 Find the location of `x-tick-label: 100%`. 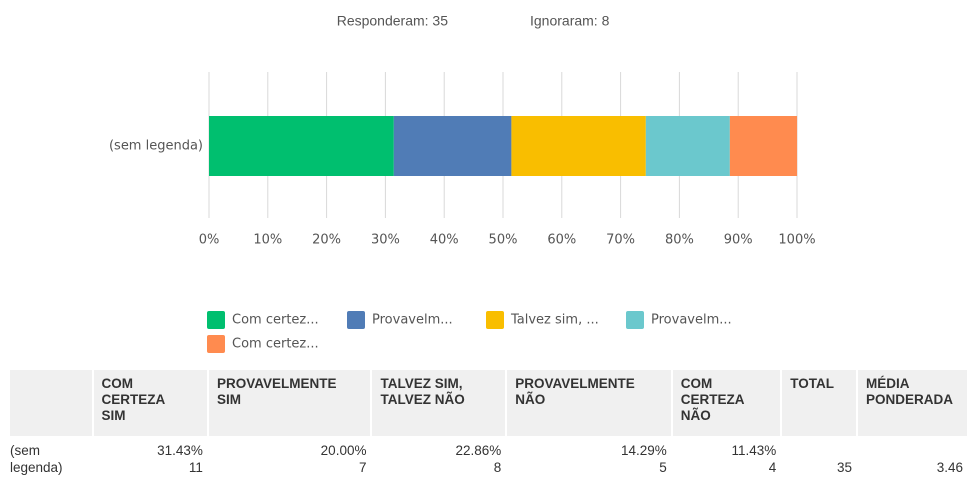

x-tick-label: 100% is located at coordinates (796, 240).